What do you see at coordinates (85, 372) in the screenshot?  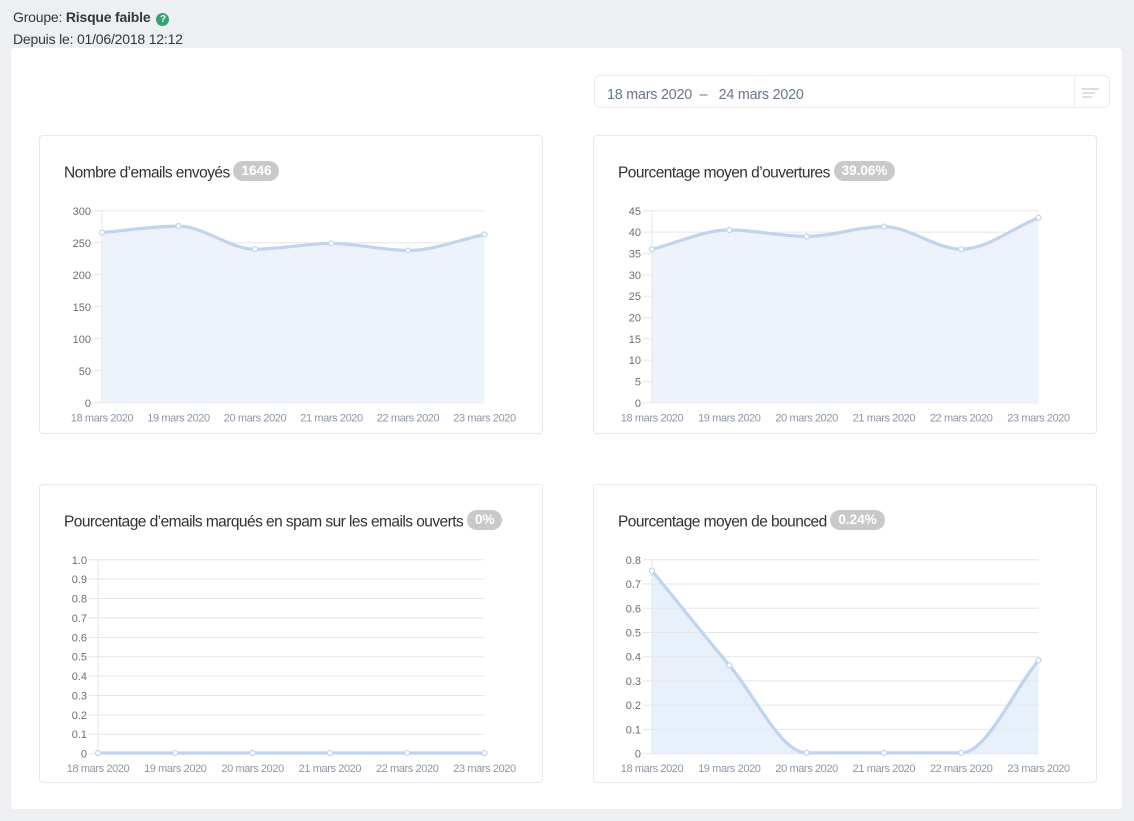 I see `svg-text: 50` at bounding box center [85, 372].